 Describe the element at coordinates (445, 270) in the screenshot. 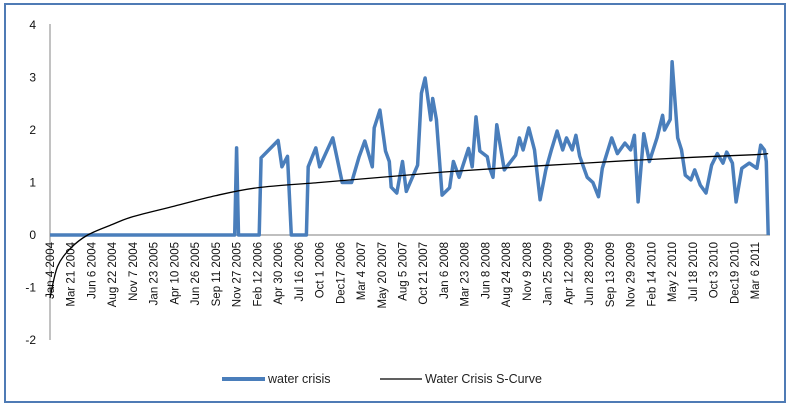

I see `x-tick-label: Jan 6 2008` at that location.